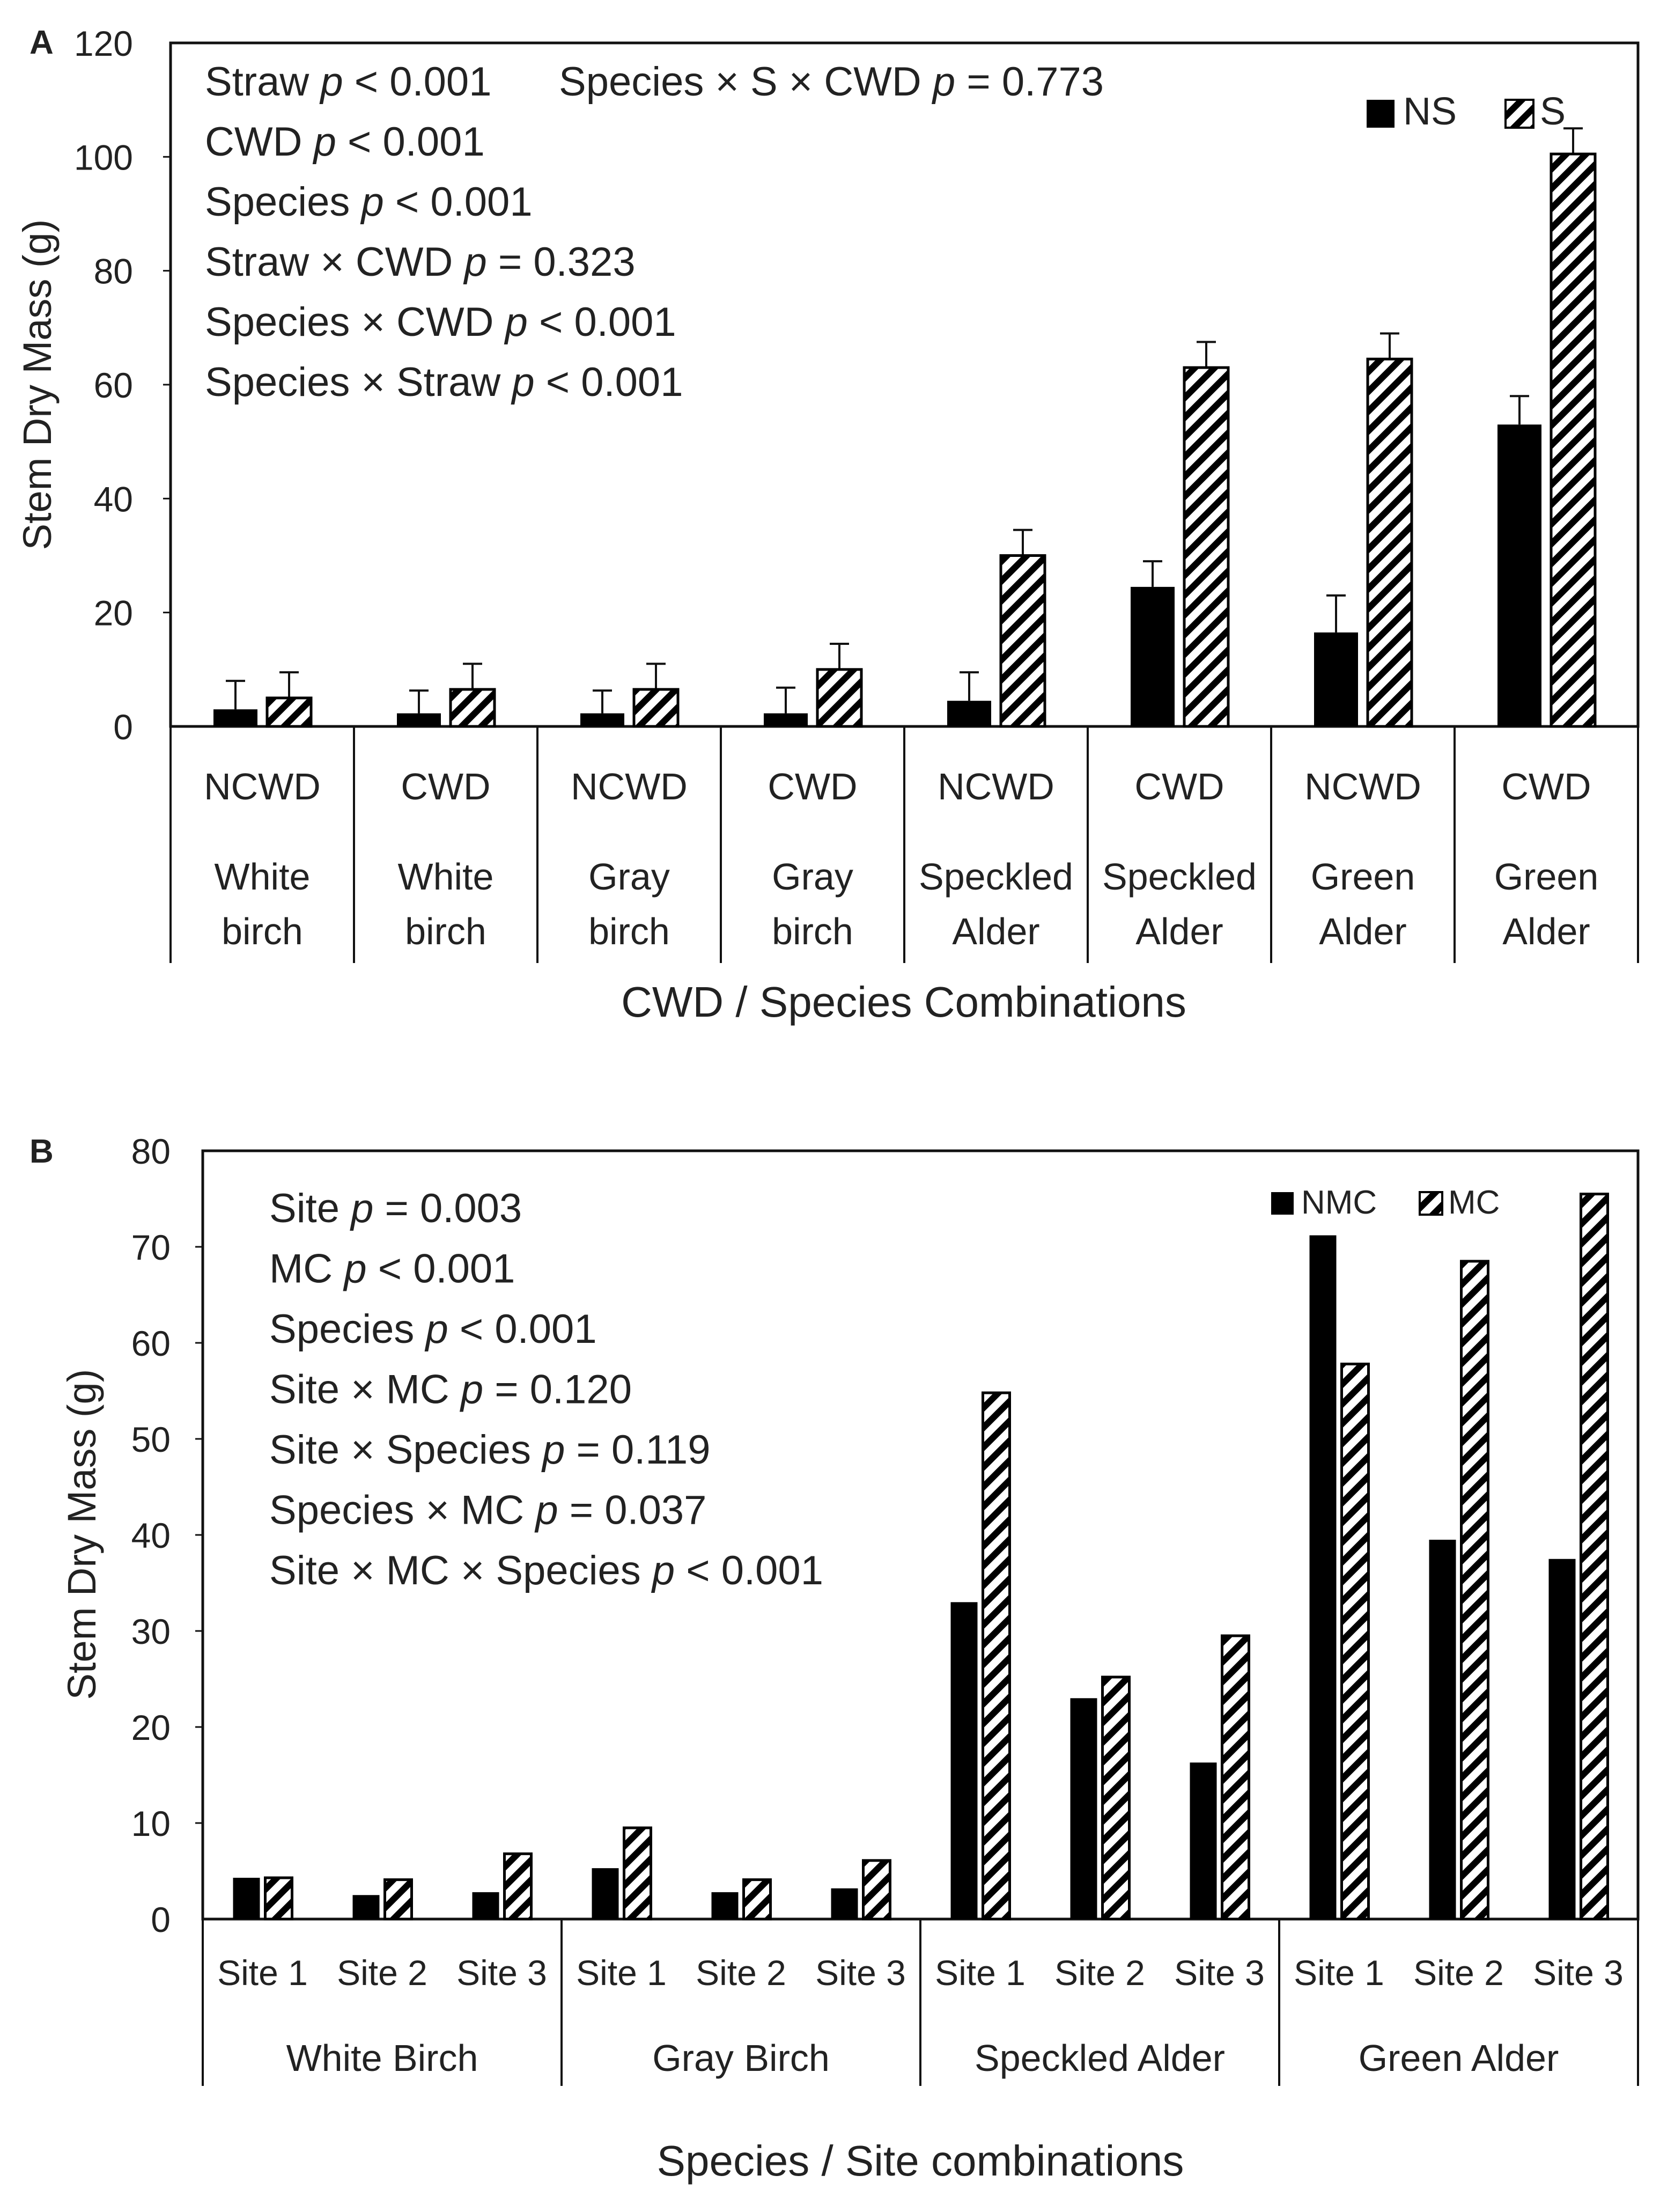  Describe the element at coordinates (151, 1343) in the screenshot. I see `panel-b-y-tick-label: 60` at that location.